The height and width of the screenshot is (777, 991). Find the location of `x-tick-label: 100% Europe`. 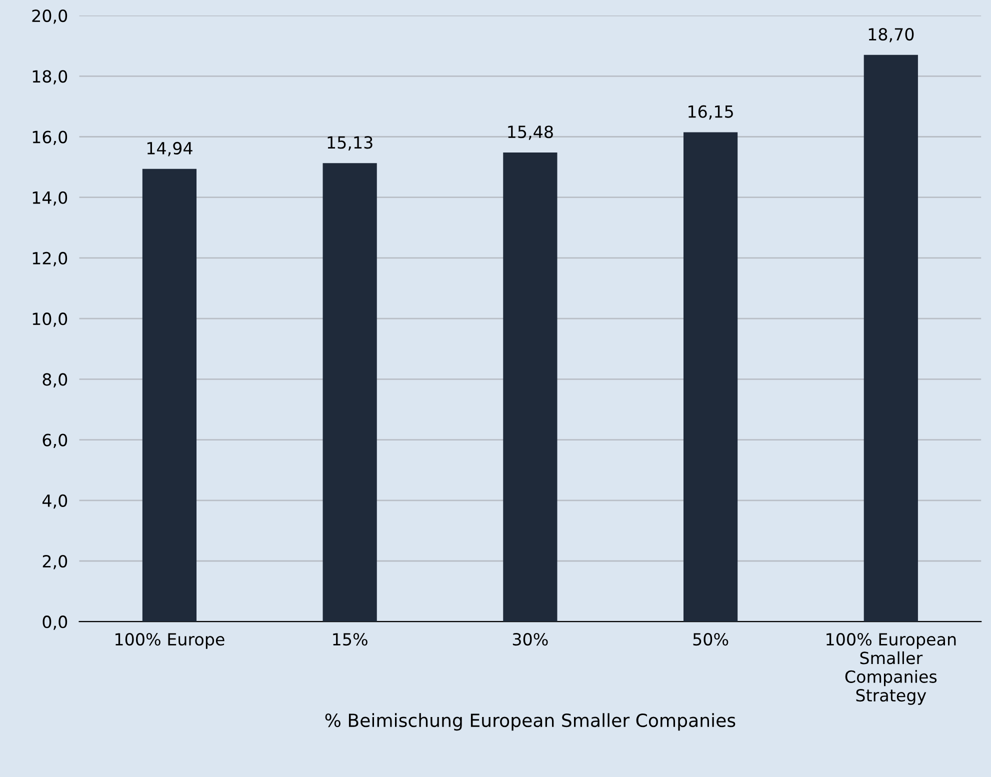

x-tick-label: 100% Europe is located at coordinates (170, 641).